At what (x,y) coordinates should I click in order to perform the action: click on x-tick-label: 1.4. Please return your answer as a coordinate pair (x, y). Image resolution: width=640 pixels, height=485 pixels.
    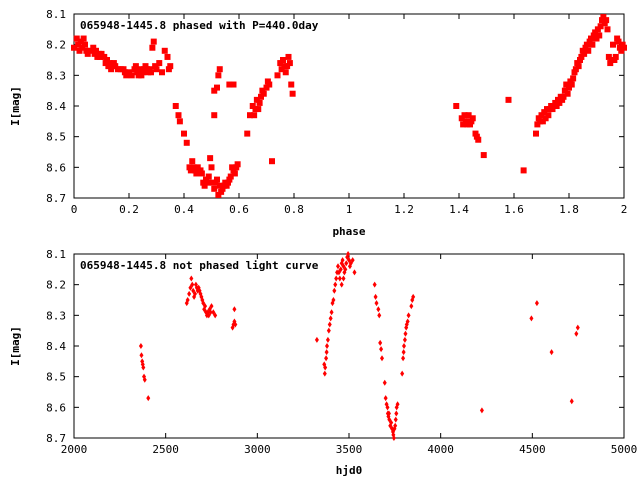
    Looking at the image, I should click on (459, 209).